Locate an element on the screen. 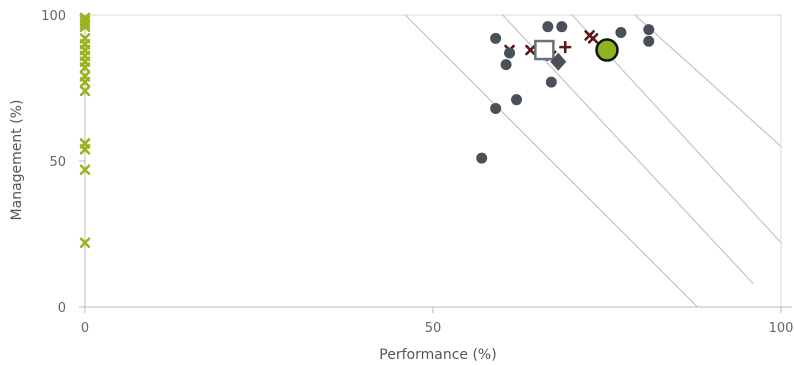 The width and height of the screenshot is (794, 365). x-axis-title: Performance (%) is located at coordinates (437, 355).